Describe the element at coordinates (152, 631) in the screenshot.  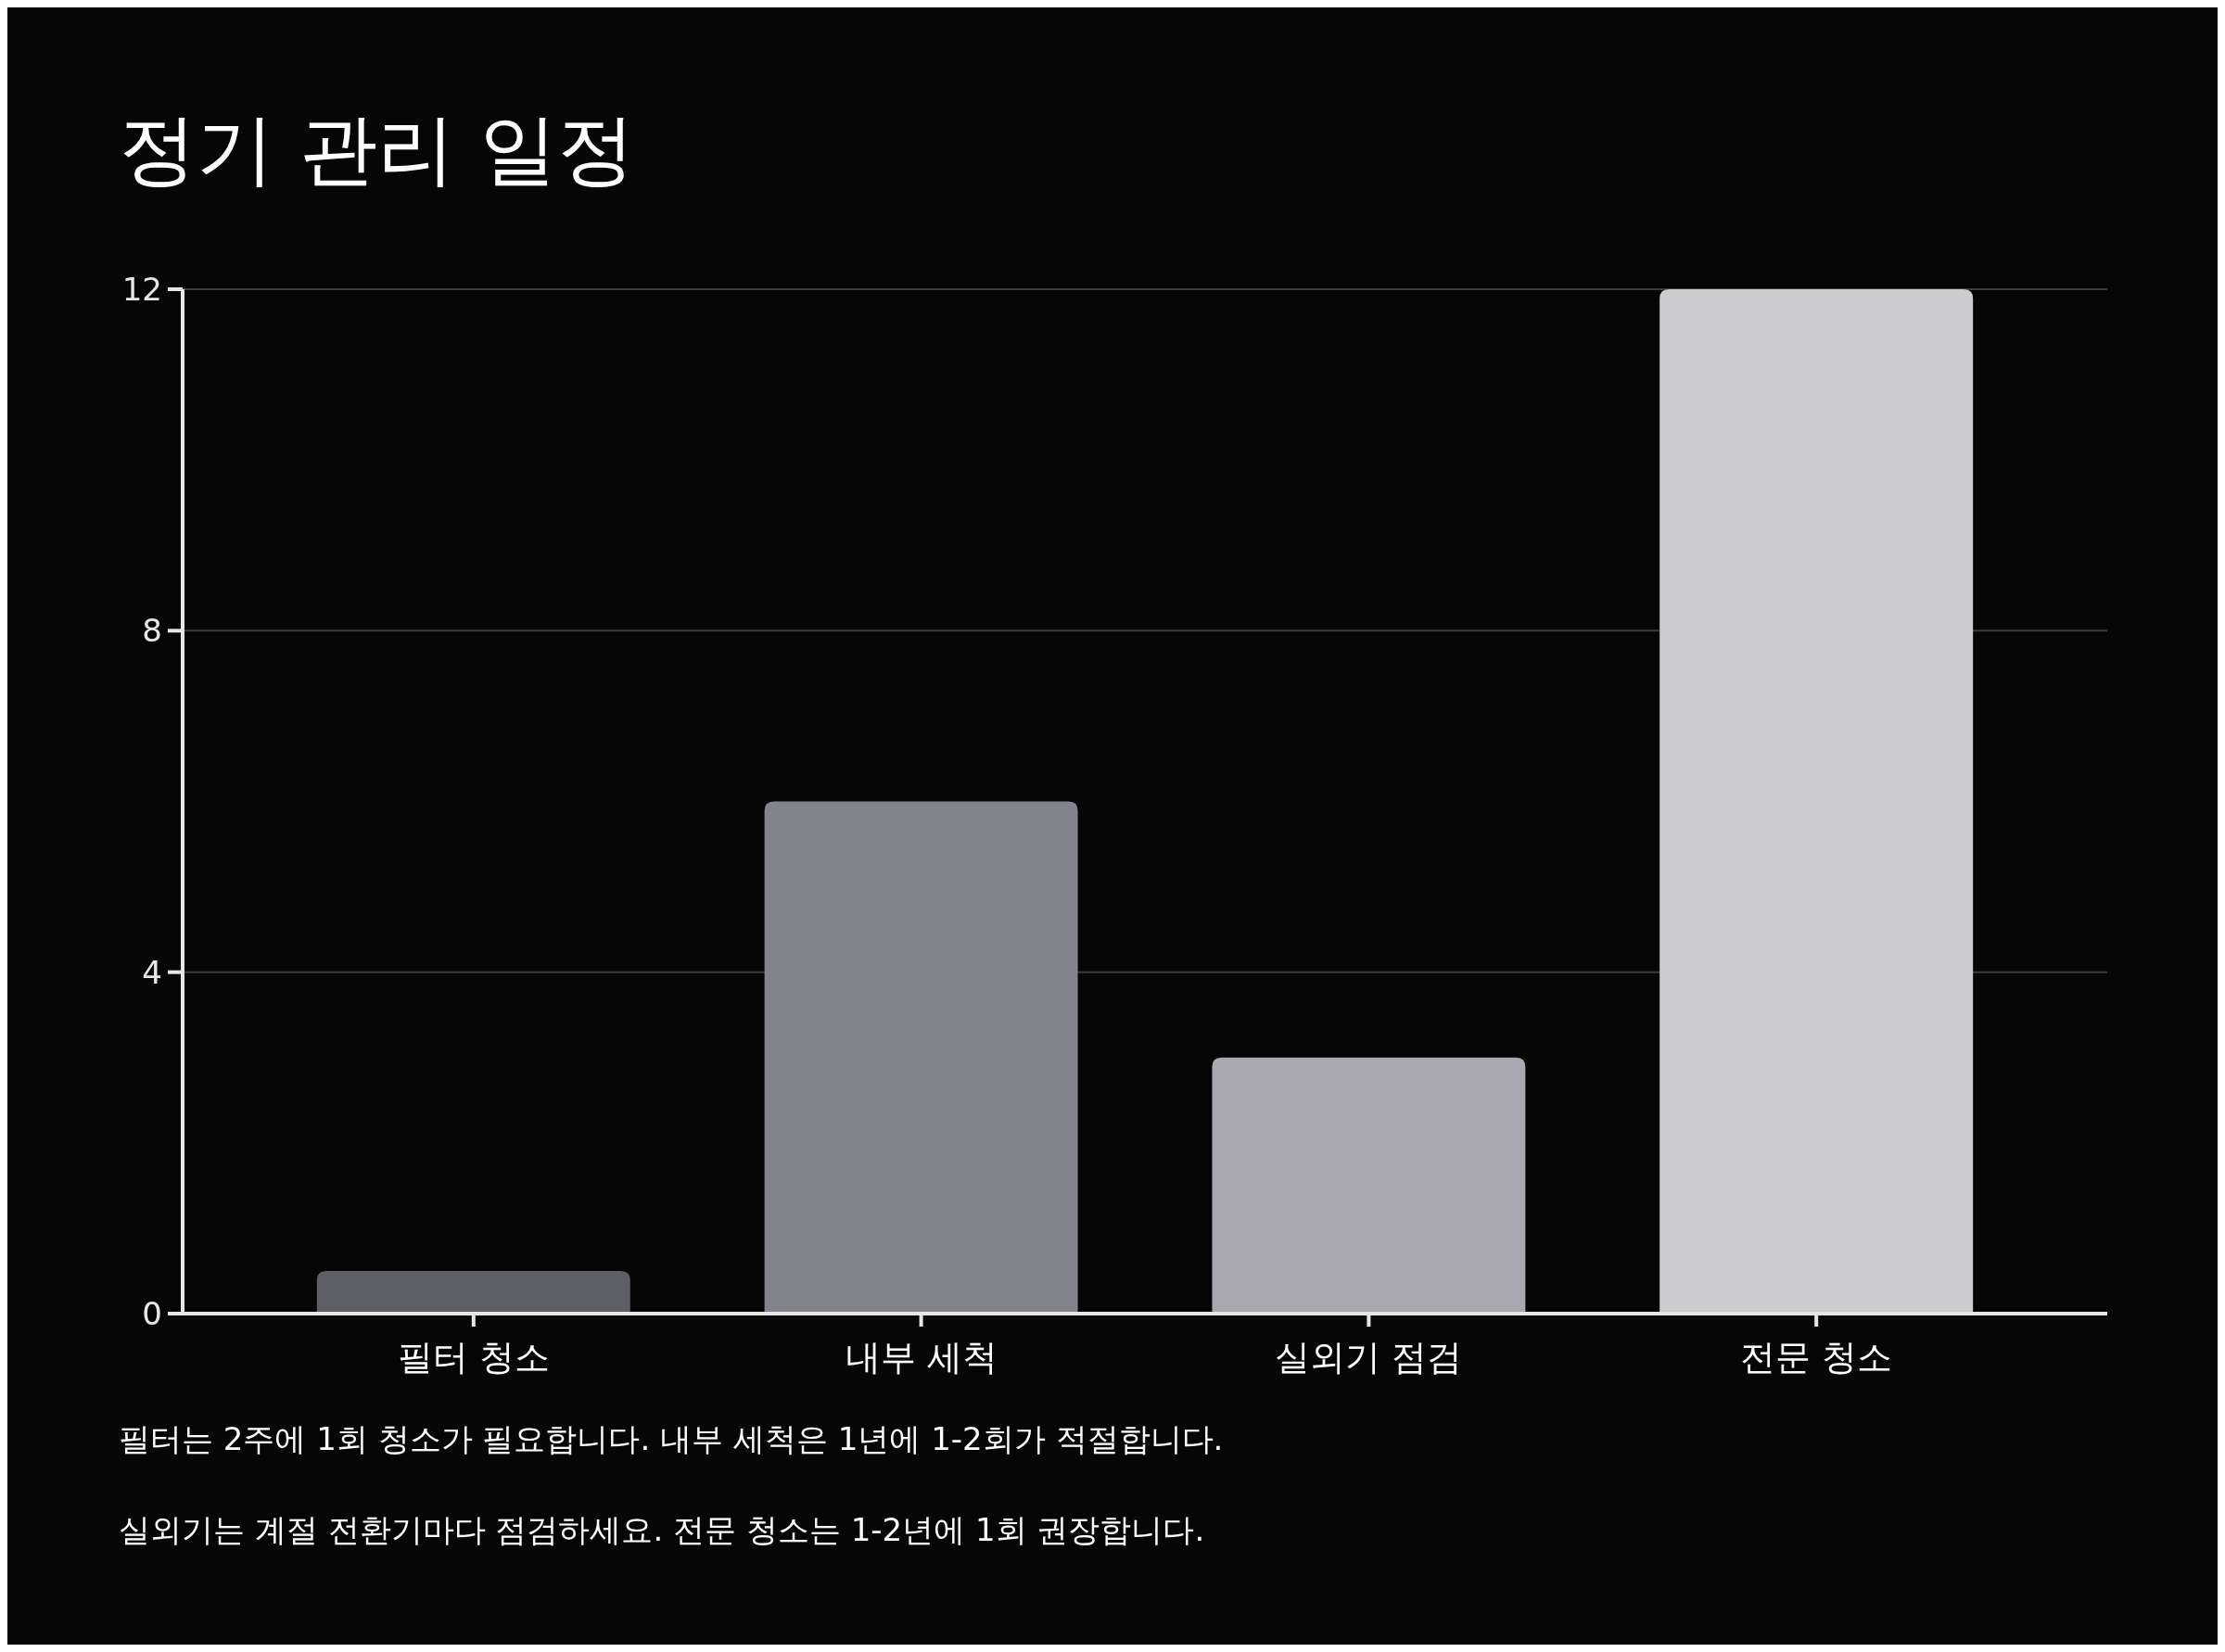
I see `y-tick-label: 8` at that location.